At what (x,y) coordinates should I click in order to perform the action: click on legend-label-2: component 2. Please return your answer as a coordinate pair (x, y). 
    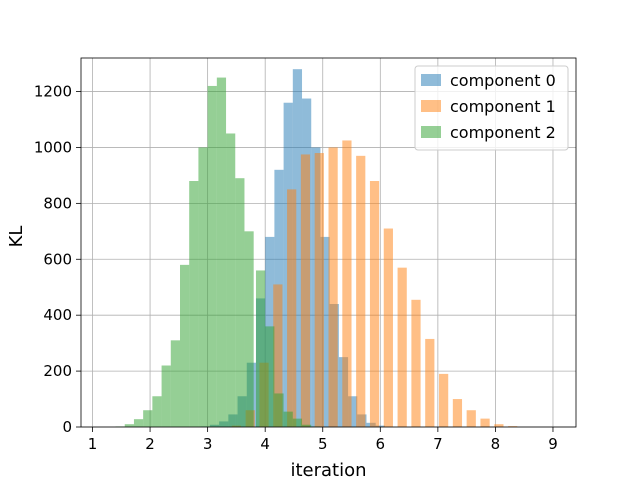
    Looking at the image, I should click on (503, 132).